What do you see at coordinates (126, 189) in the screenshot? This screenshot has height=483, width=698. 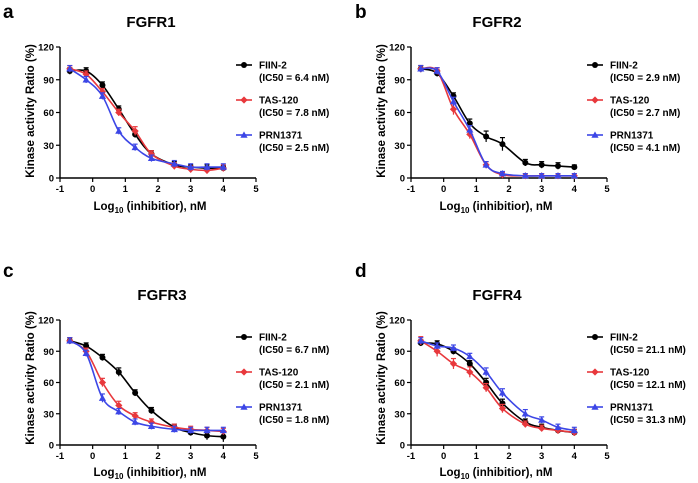 I see `x-tick-label: 1` at bounding box center [126, 189].